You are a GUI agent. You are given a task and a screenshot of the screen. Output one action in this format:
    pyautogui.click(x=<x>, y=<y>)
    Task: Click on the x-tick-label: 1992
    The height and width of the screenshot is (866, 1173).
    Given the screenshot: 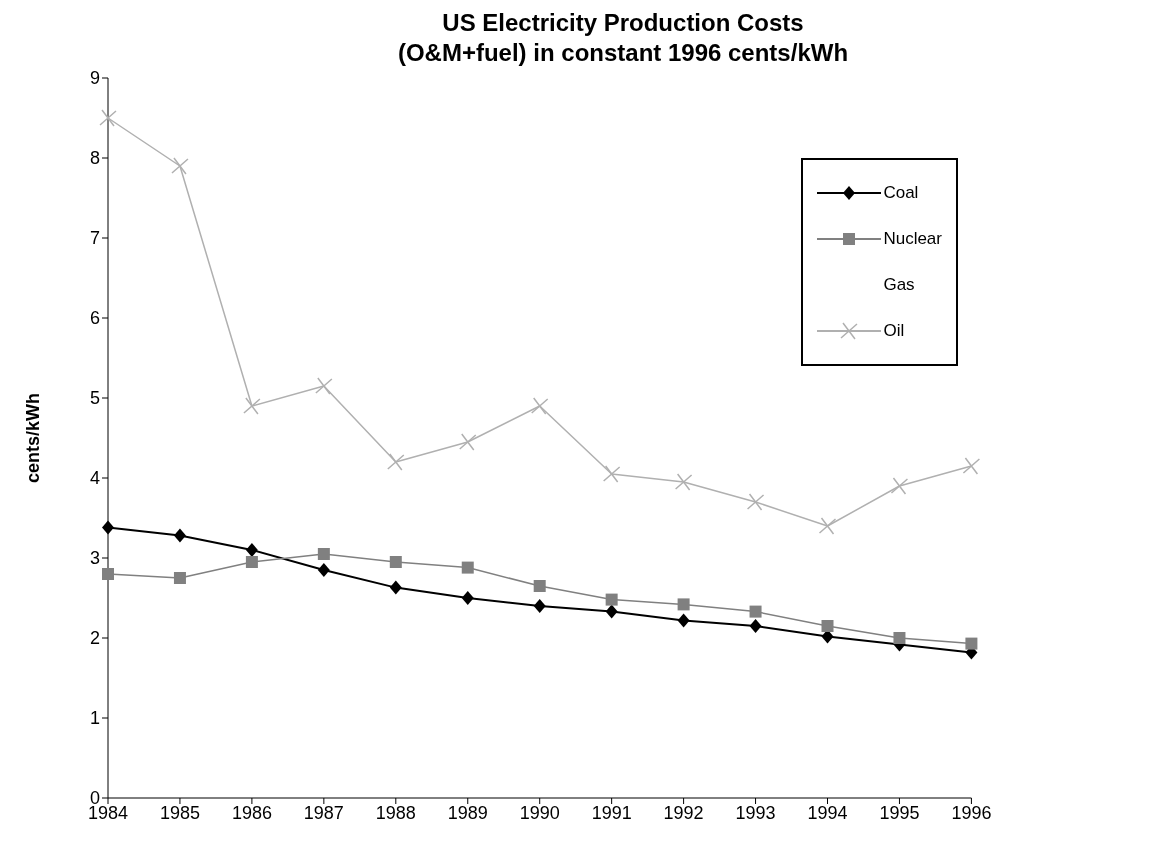 What is the action you would take?
    pyautogui.click(x=683, y=812)
    